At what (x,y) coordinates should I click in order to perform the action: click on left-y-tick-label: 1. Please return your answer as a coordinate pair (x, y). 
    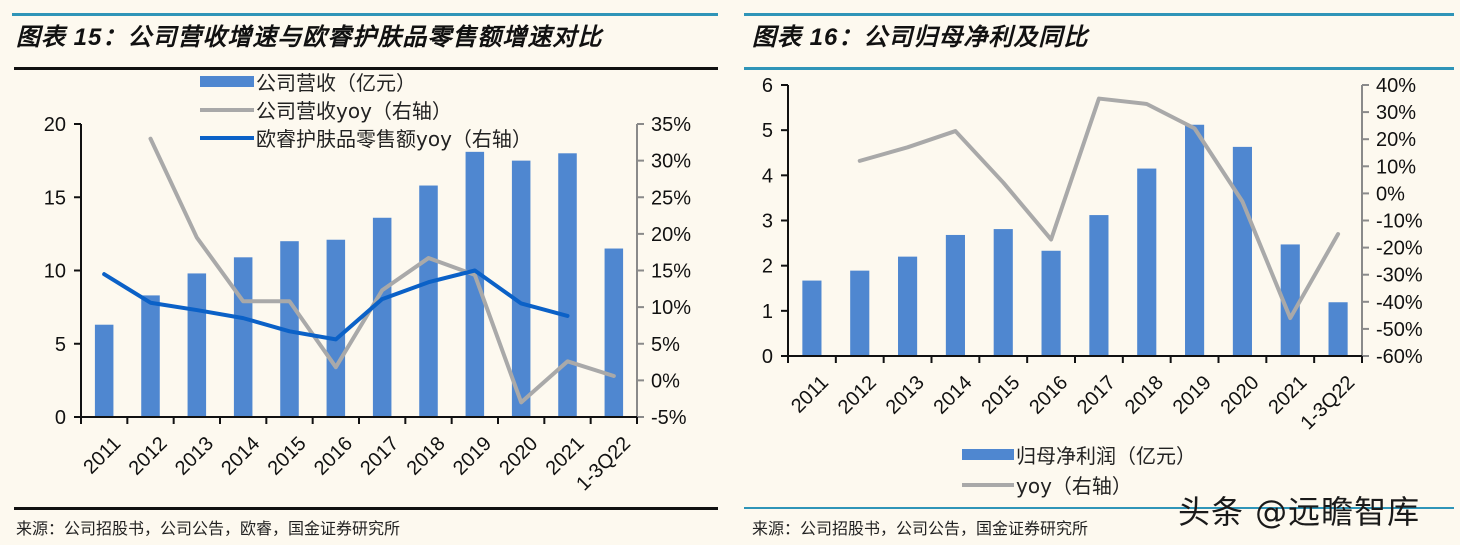
    Looking at the image, I should click on (767, 312).